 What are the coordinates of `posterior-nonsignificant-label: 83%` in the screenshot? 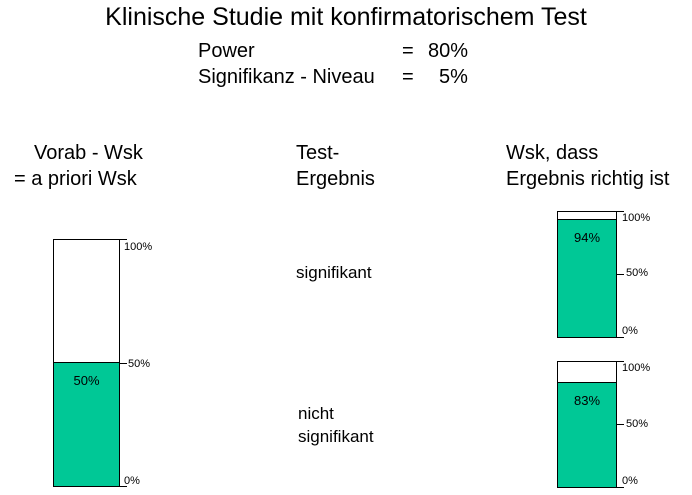 It's located at (587, 401).